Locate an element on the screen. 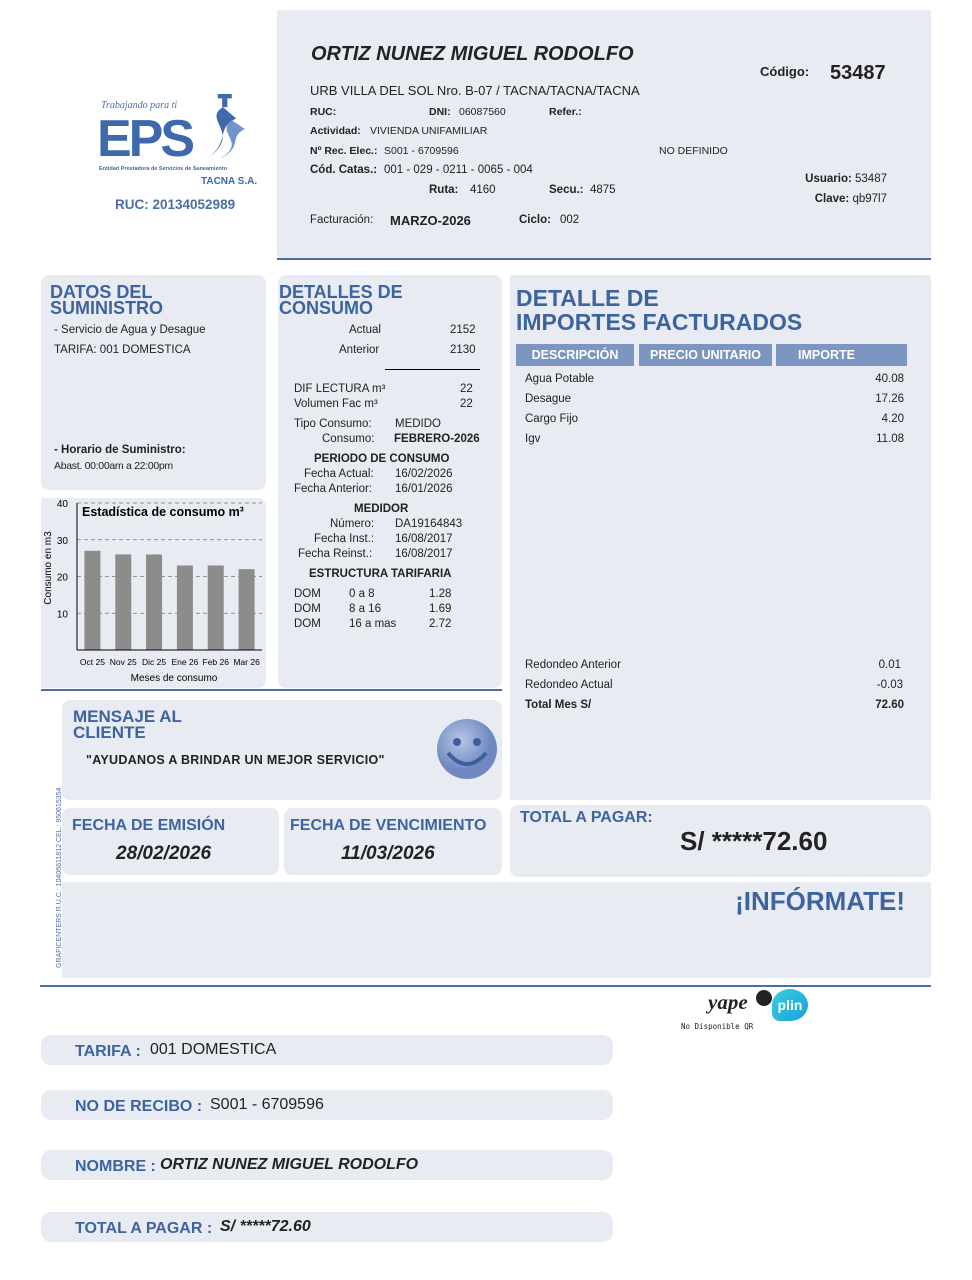  col-header-unit-price: PRECIO UNITARIO is located at coordinates (705, 355).